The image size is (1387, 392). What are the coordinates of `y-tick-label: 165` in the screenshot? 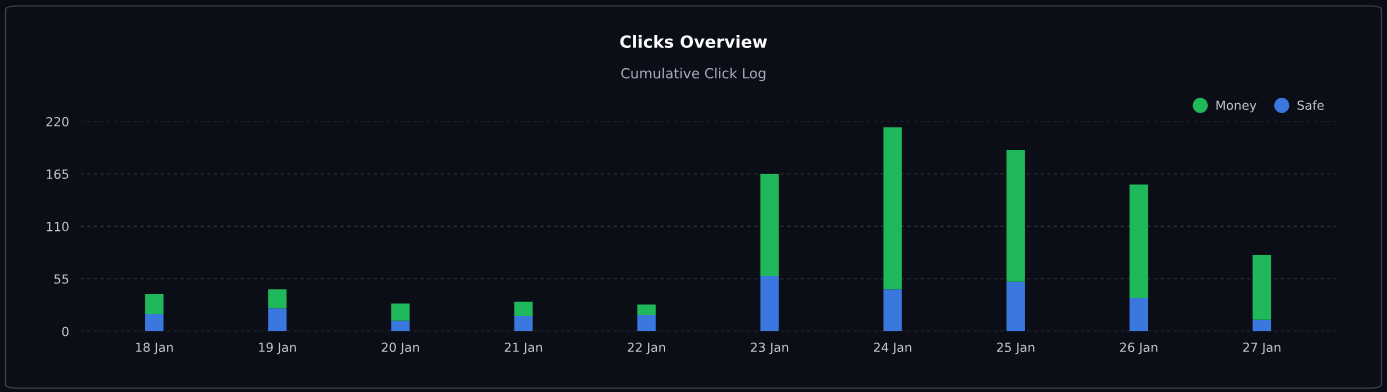 It's located at (57, 174).